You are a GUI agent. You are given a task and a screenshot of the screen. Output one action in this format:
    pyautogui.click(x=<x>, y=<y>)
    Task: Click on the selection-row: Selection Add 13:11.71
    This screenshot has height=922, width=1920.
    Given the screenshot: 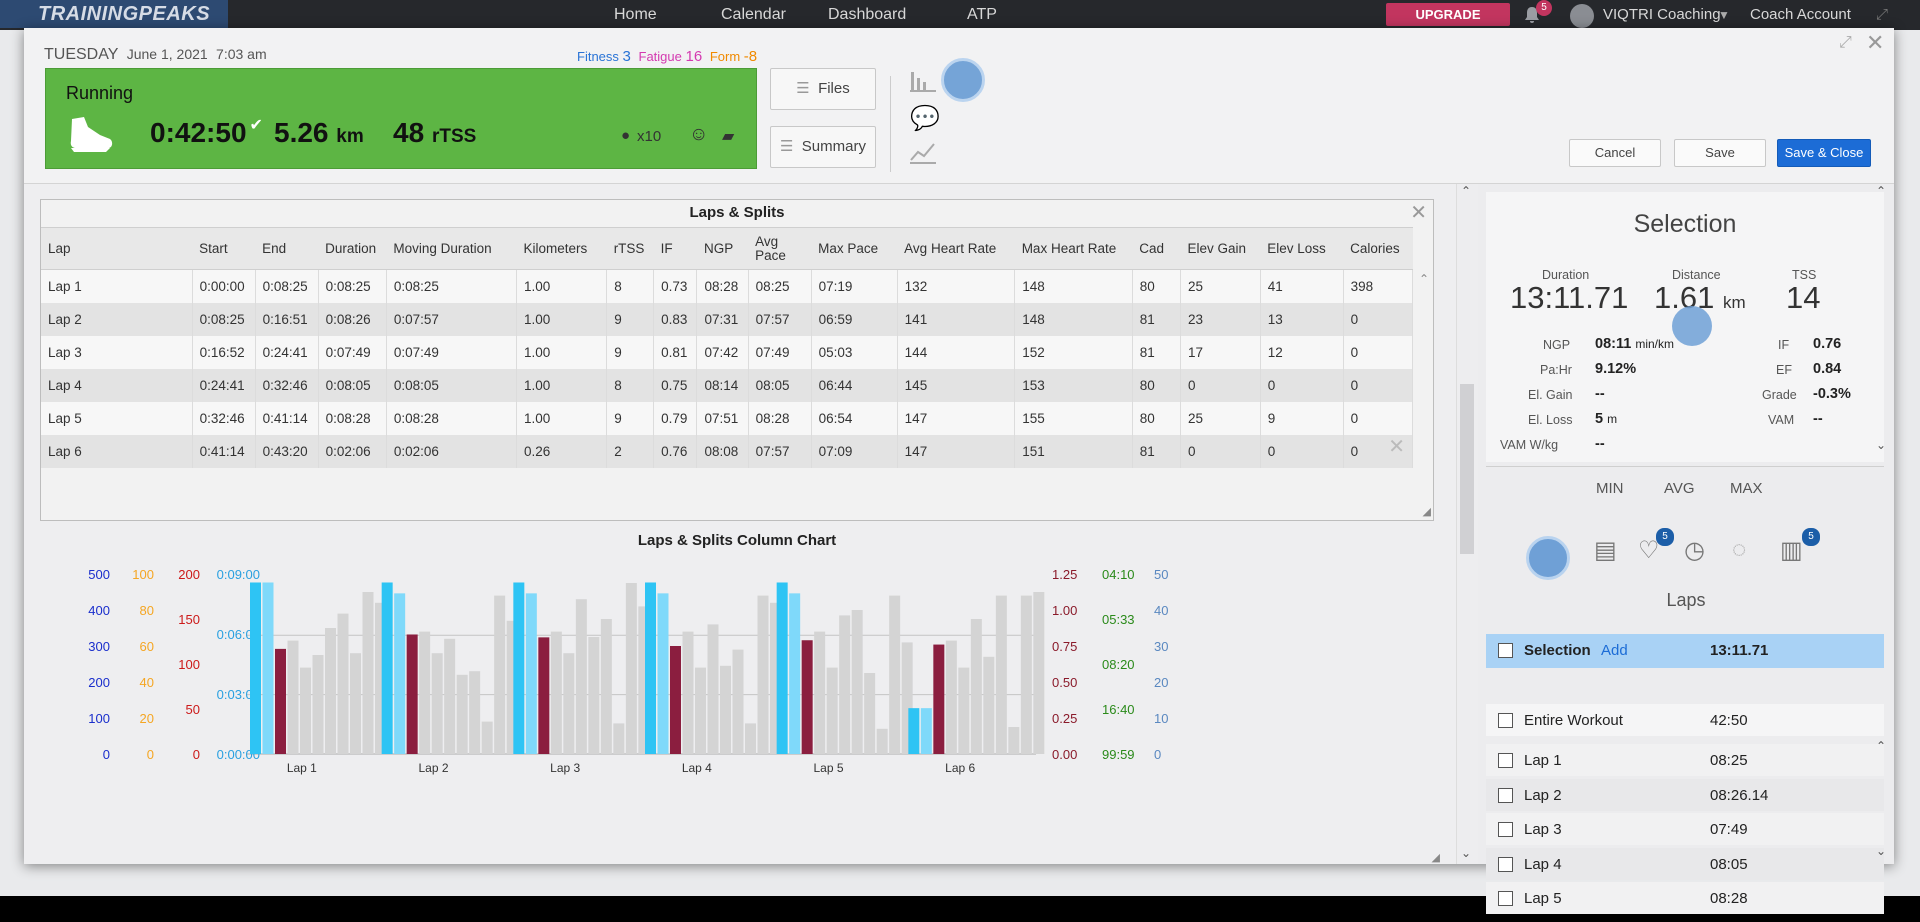 What is the action you would take?
    pyautogui.click(x=1685, y=651)
    